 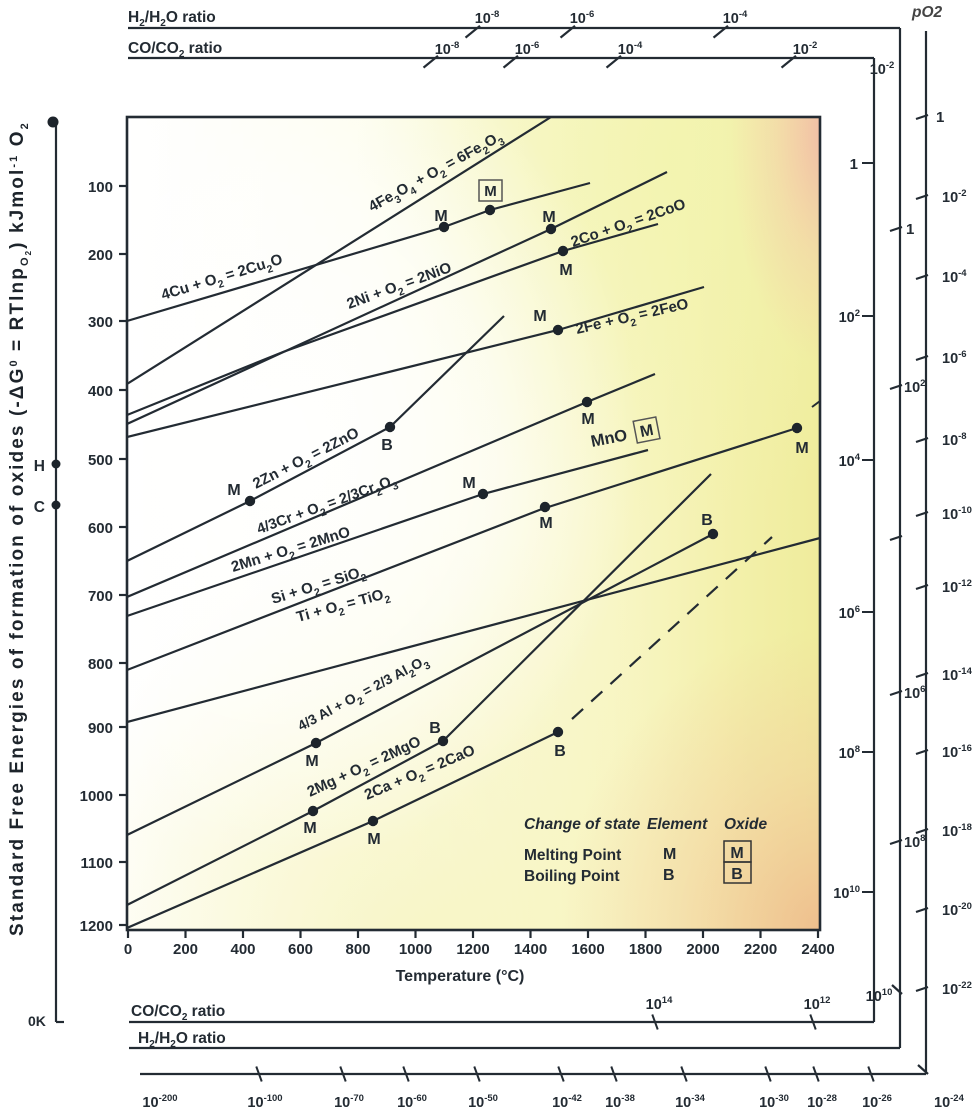 I want to click on svg-text: Change of state, so click(x=582, y=824).